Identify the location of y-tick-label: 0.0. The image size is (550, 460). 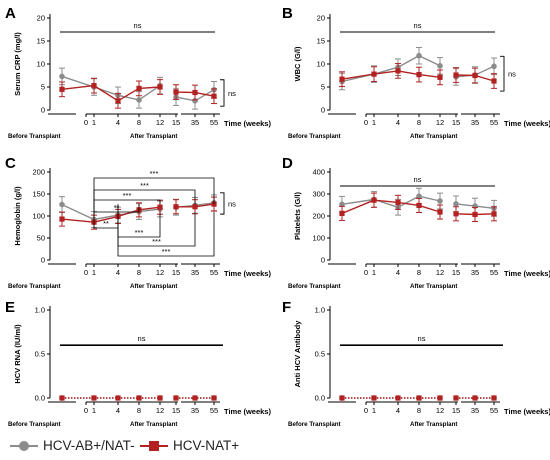
(320, 398).